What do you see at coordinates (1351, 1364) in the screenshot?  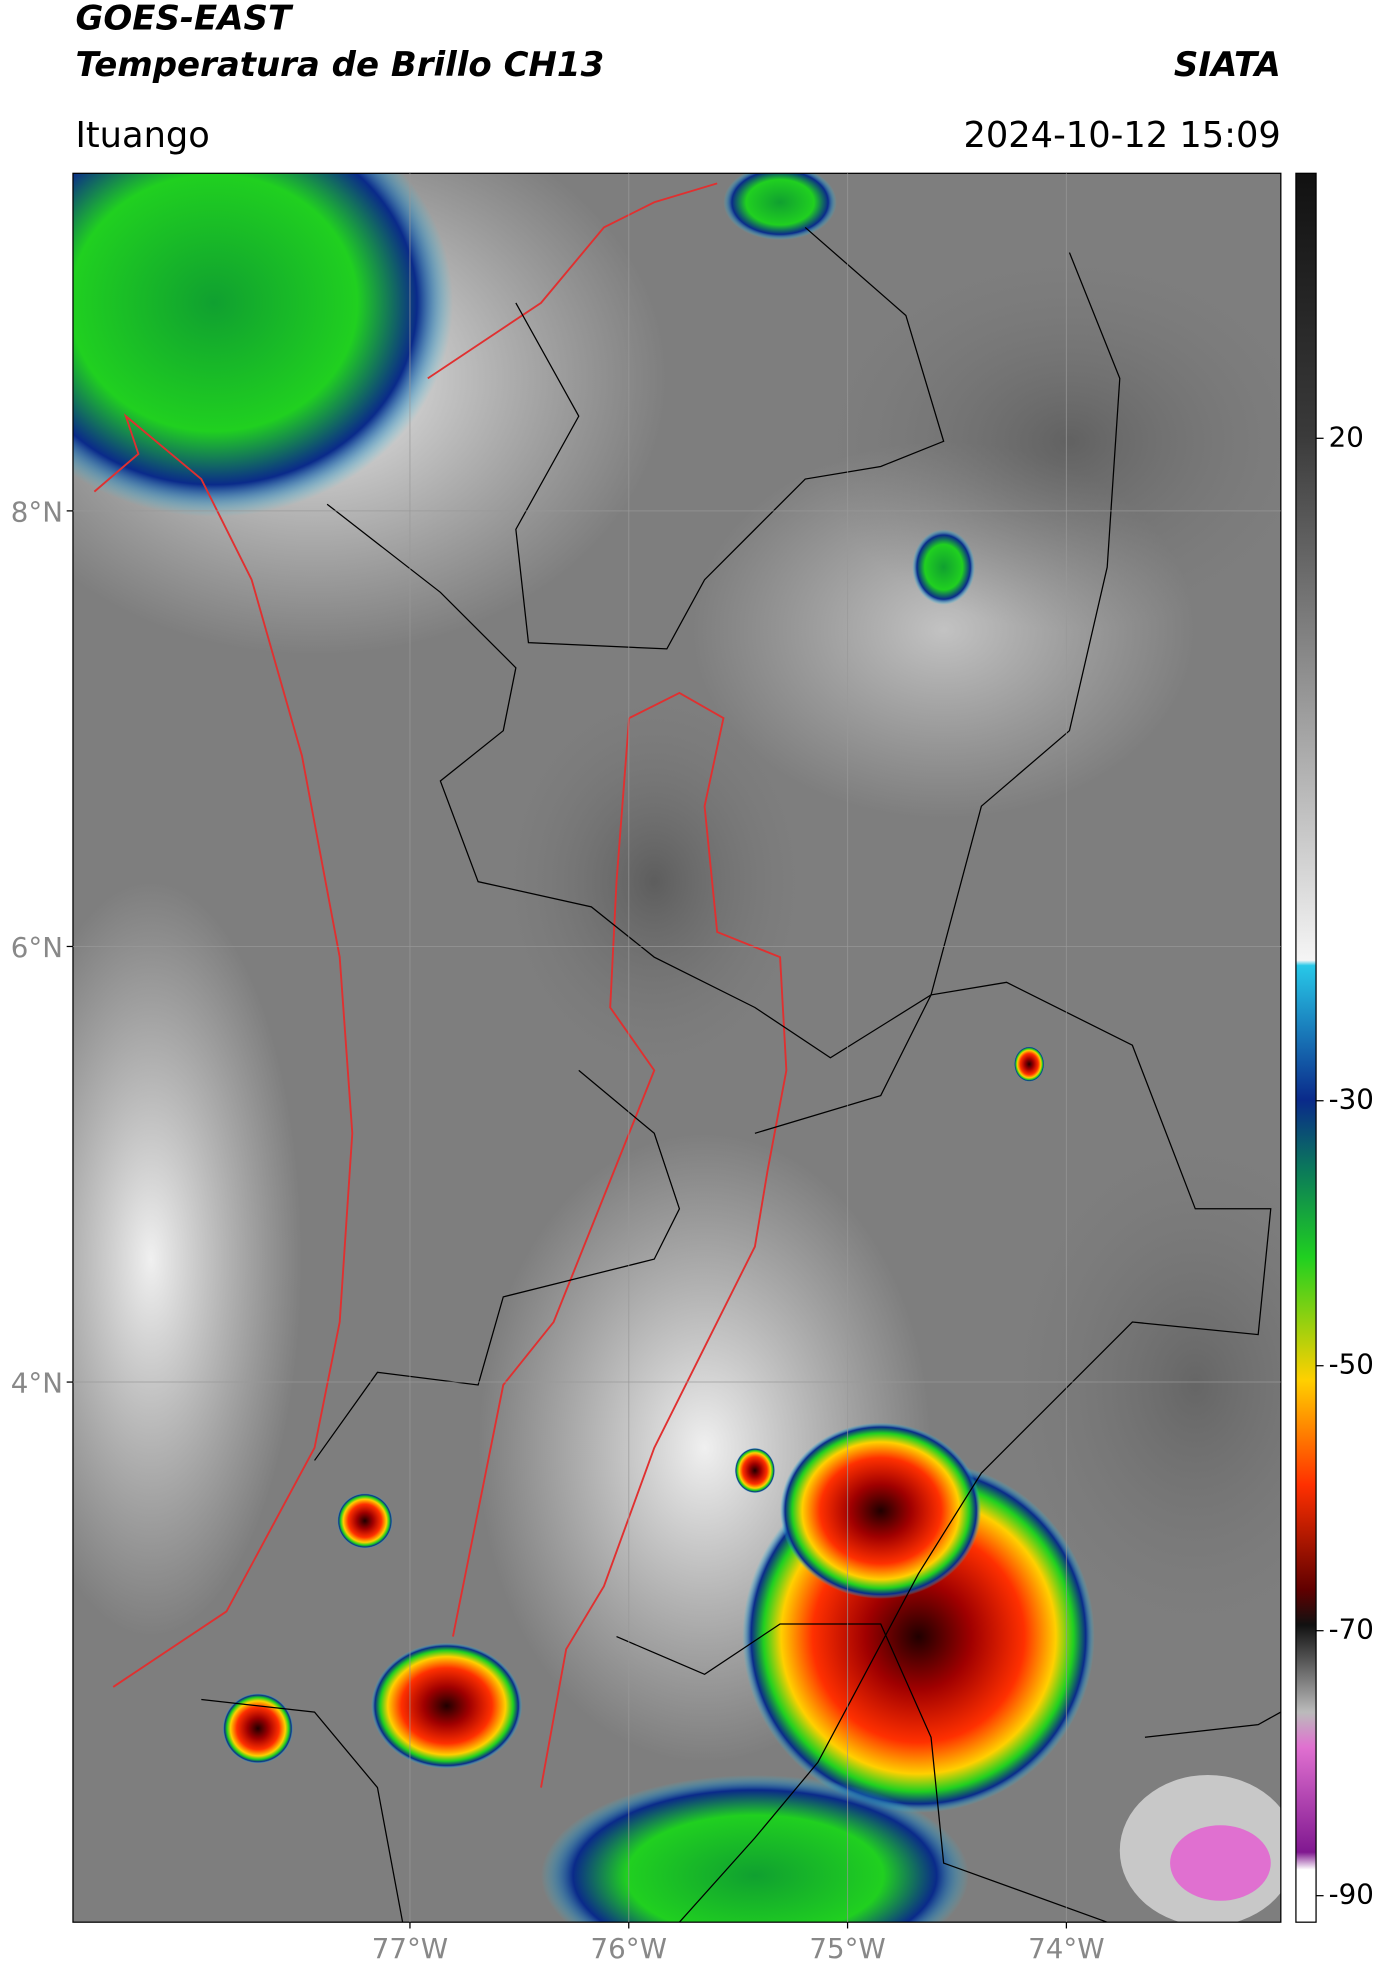 I see `colorbar-label: -50` at bounding box center [1351, 1364].